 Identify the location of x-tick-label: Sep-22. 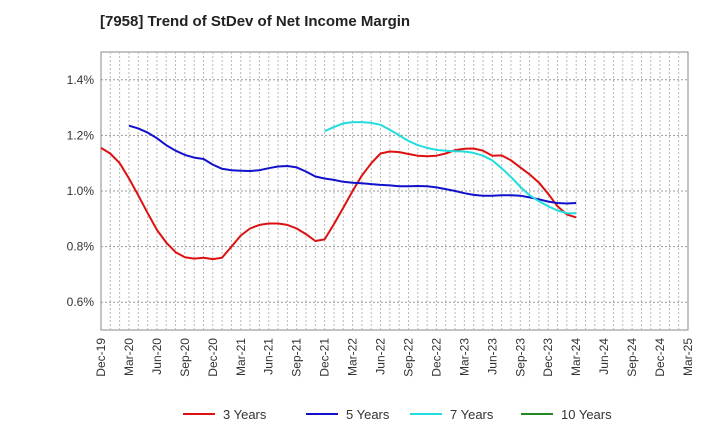
(408, 357).